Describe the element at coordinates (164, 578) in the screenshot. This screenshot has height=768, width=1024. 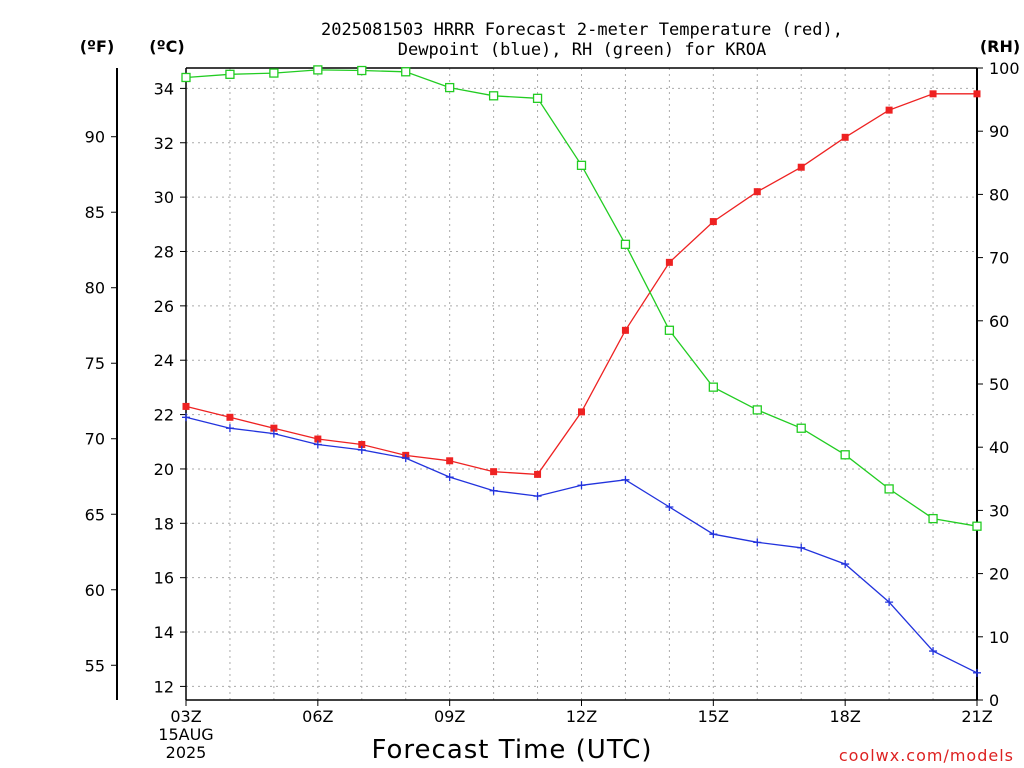
I see `celsius-tick-label: 16` at that location.